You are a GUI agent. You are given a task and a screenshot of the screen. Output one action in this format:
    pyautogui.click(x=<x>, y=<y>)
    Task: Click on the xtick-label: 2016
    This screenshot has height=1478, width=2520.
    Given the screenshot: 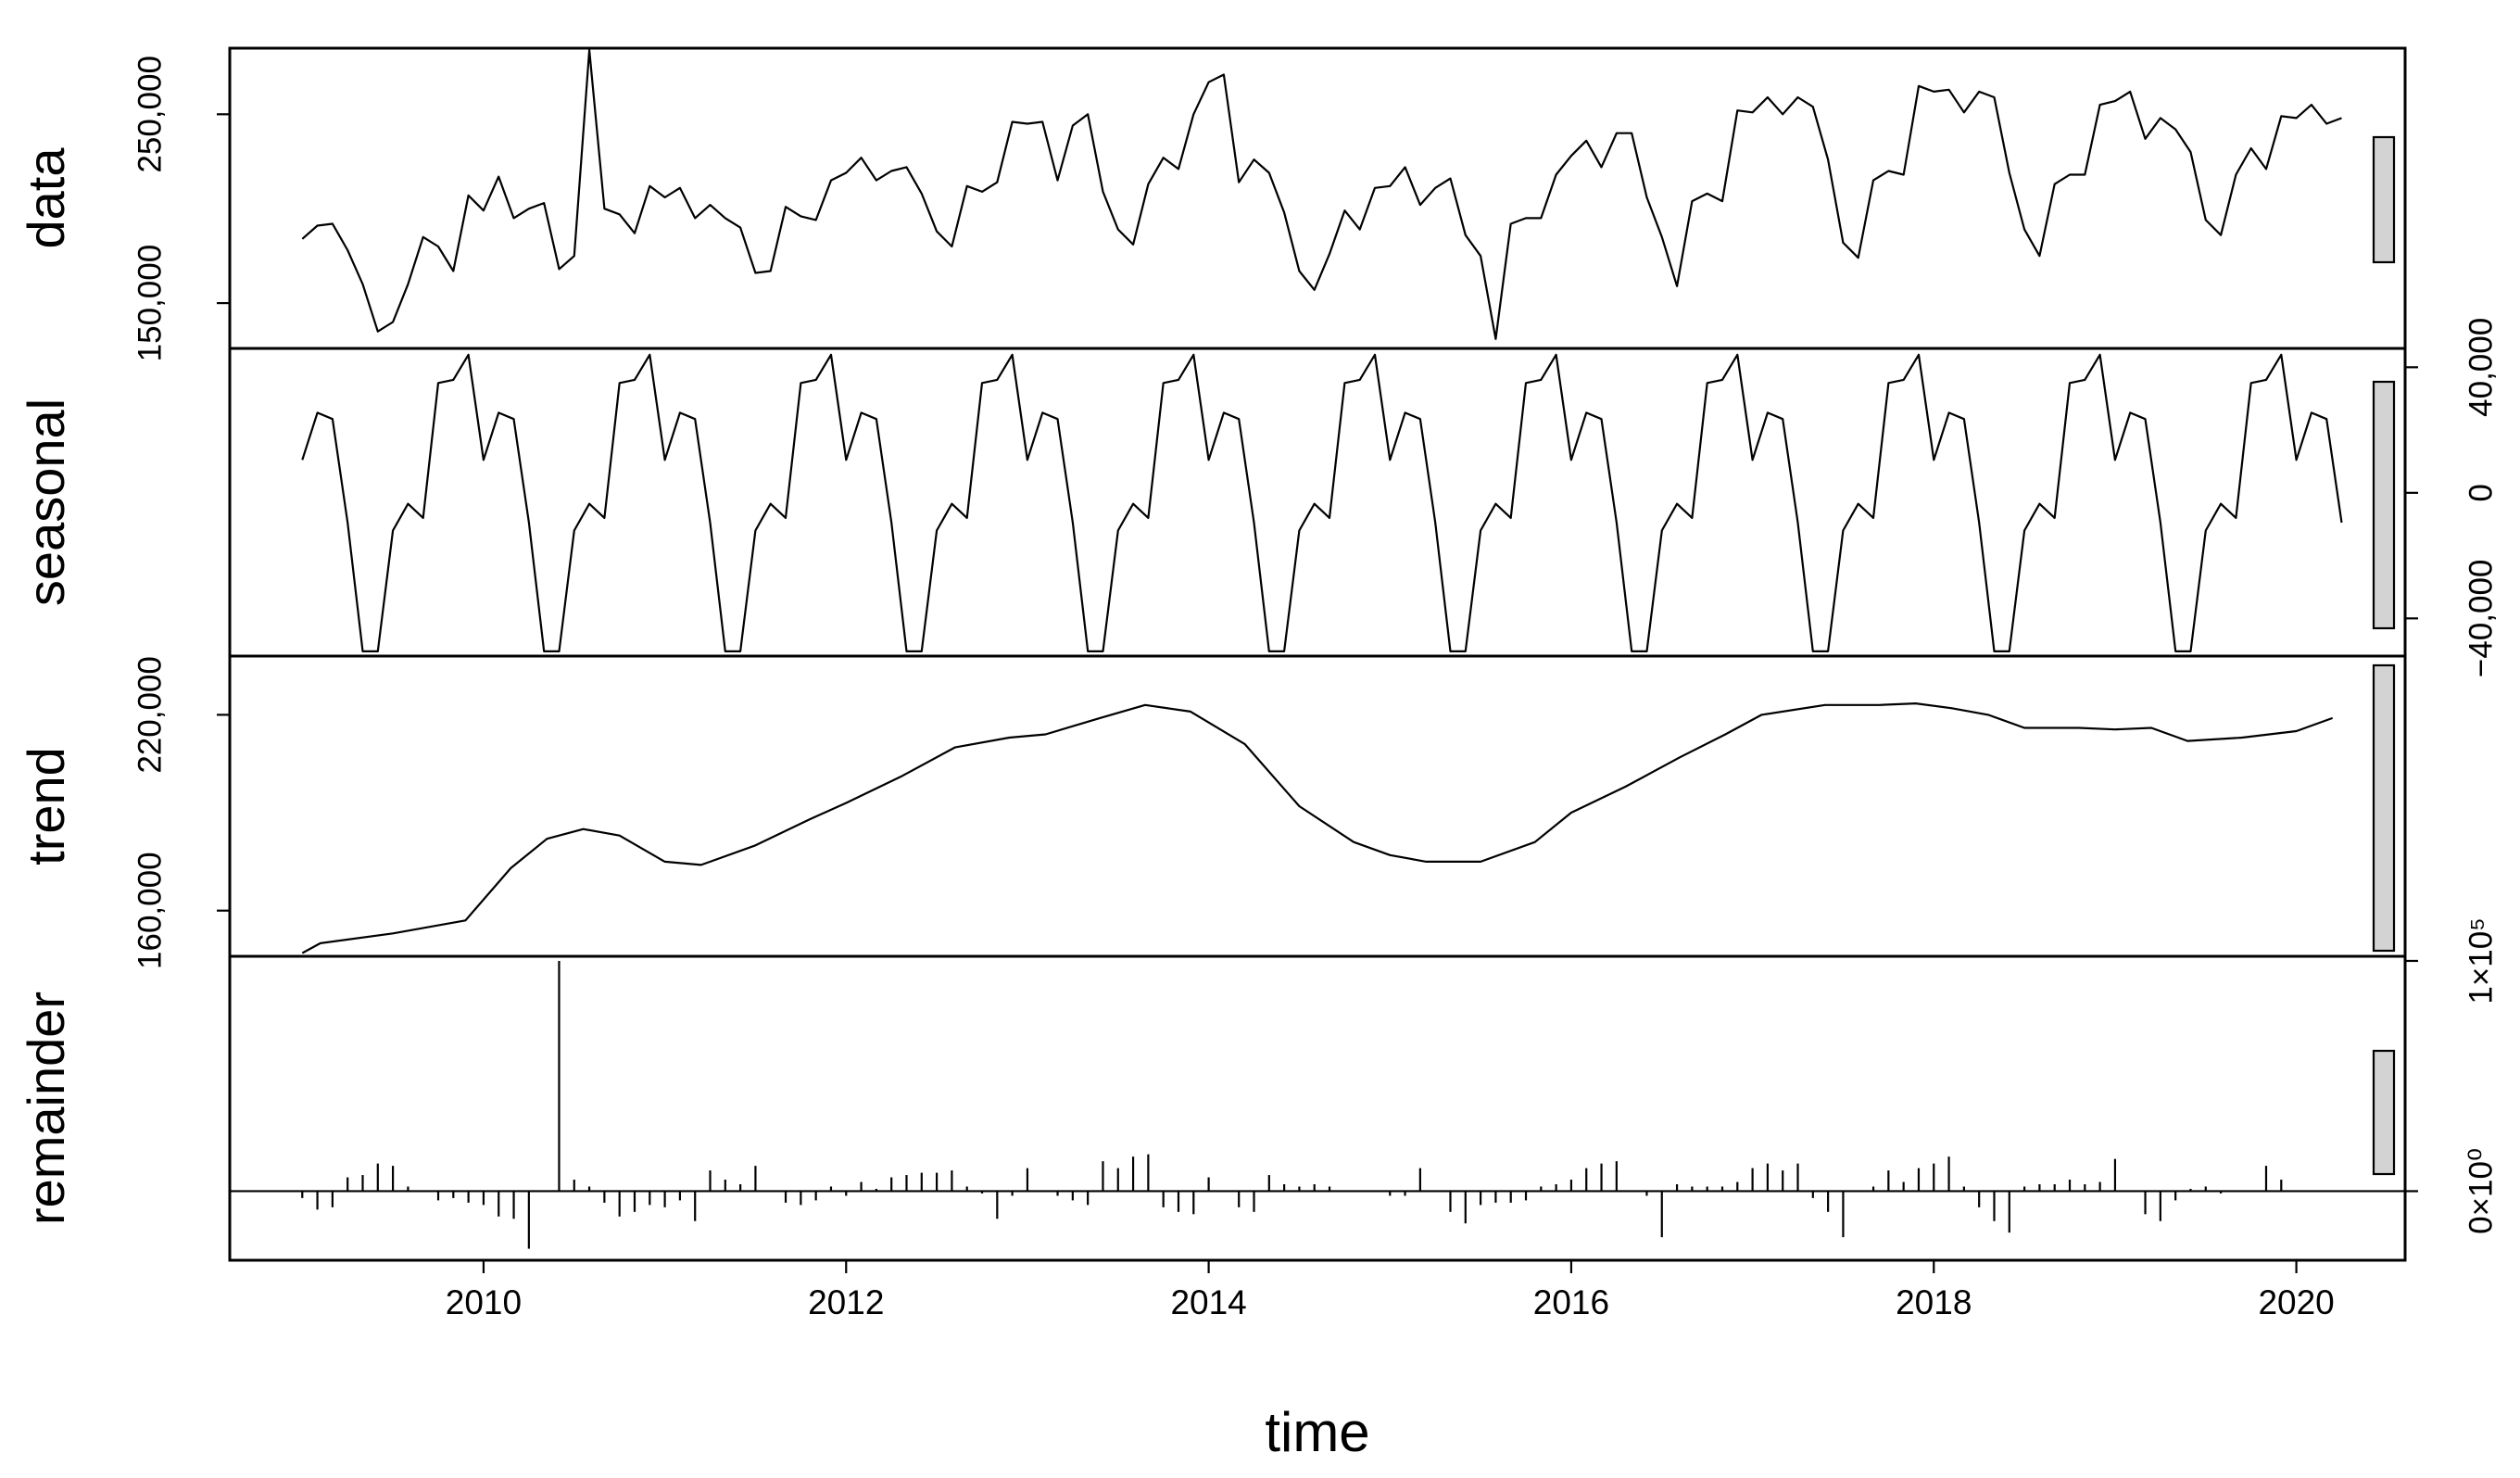 What is the action you would take?
    pyautogui.click(x=1571, y=1302)
    